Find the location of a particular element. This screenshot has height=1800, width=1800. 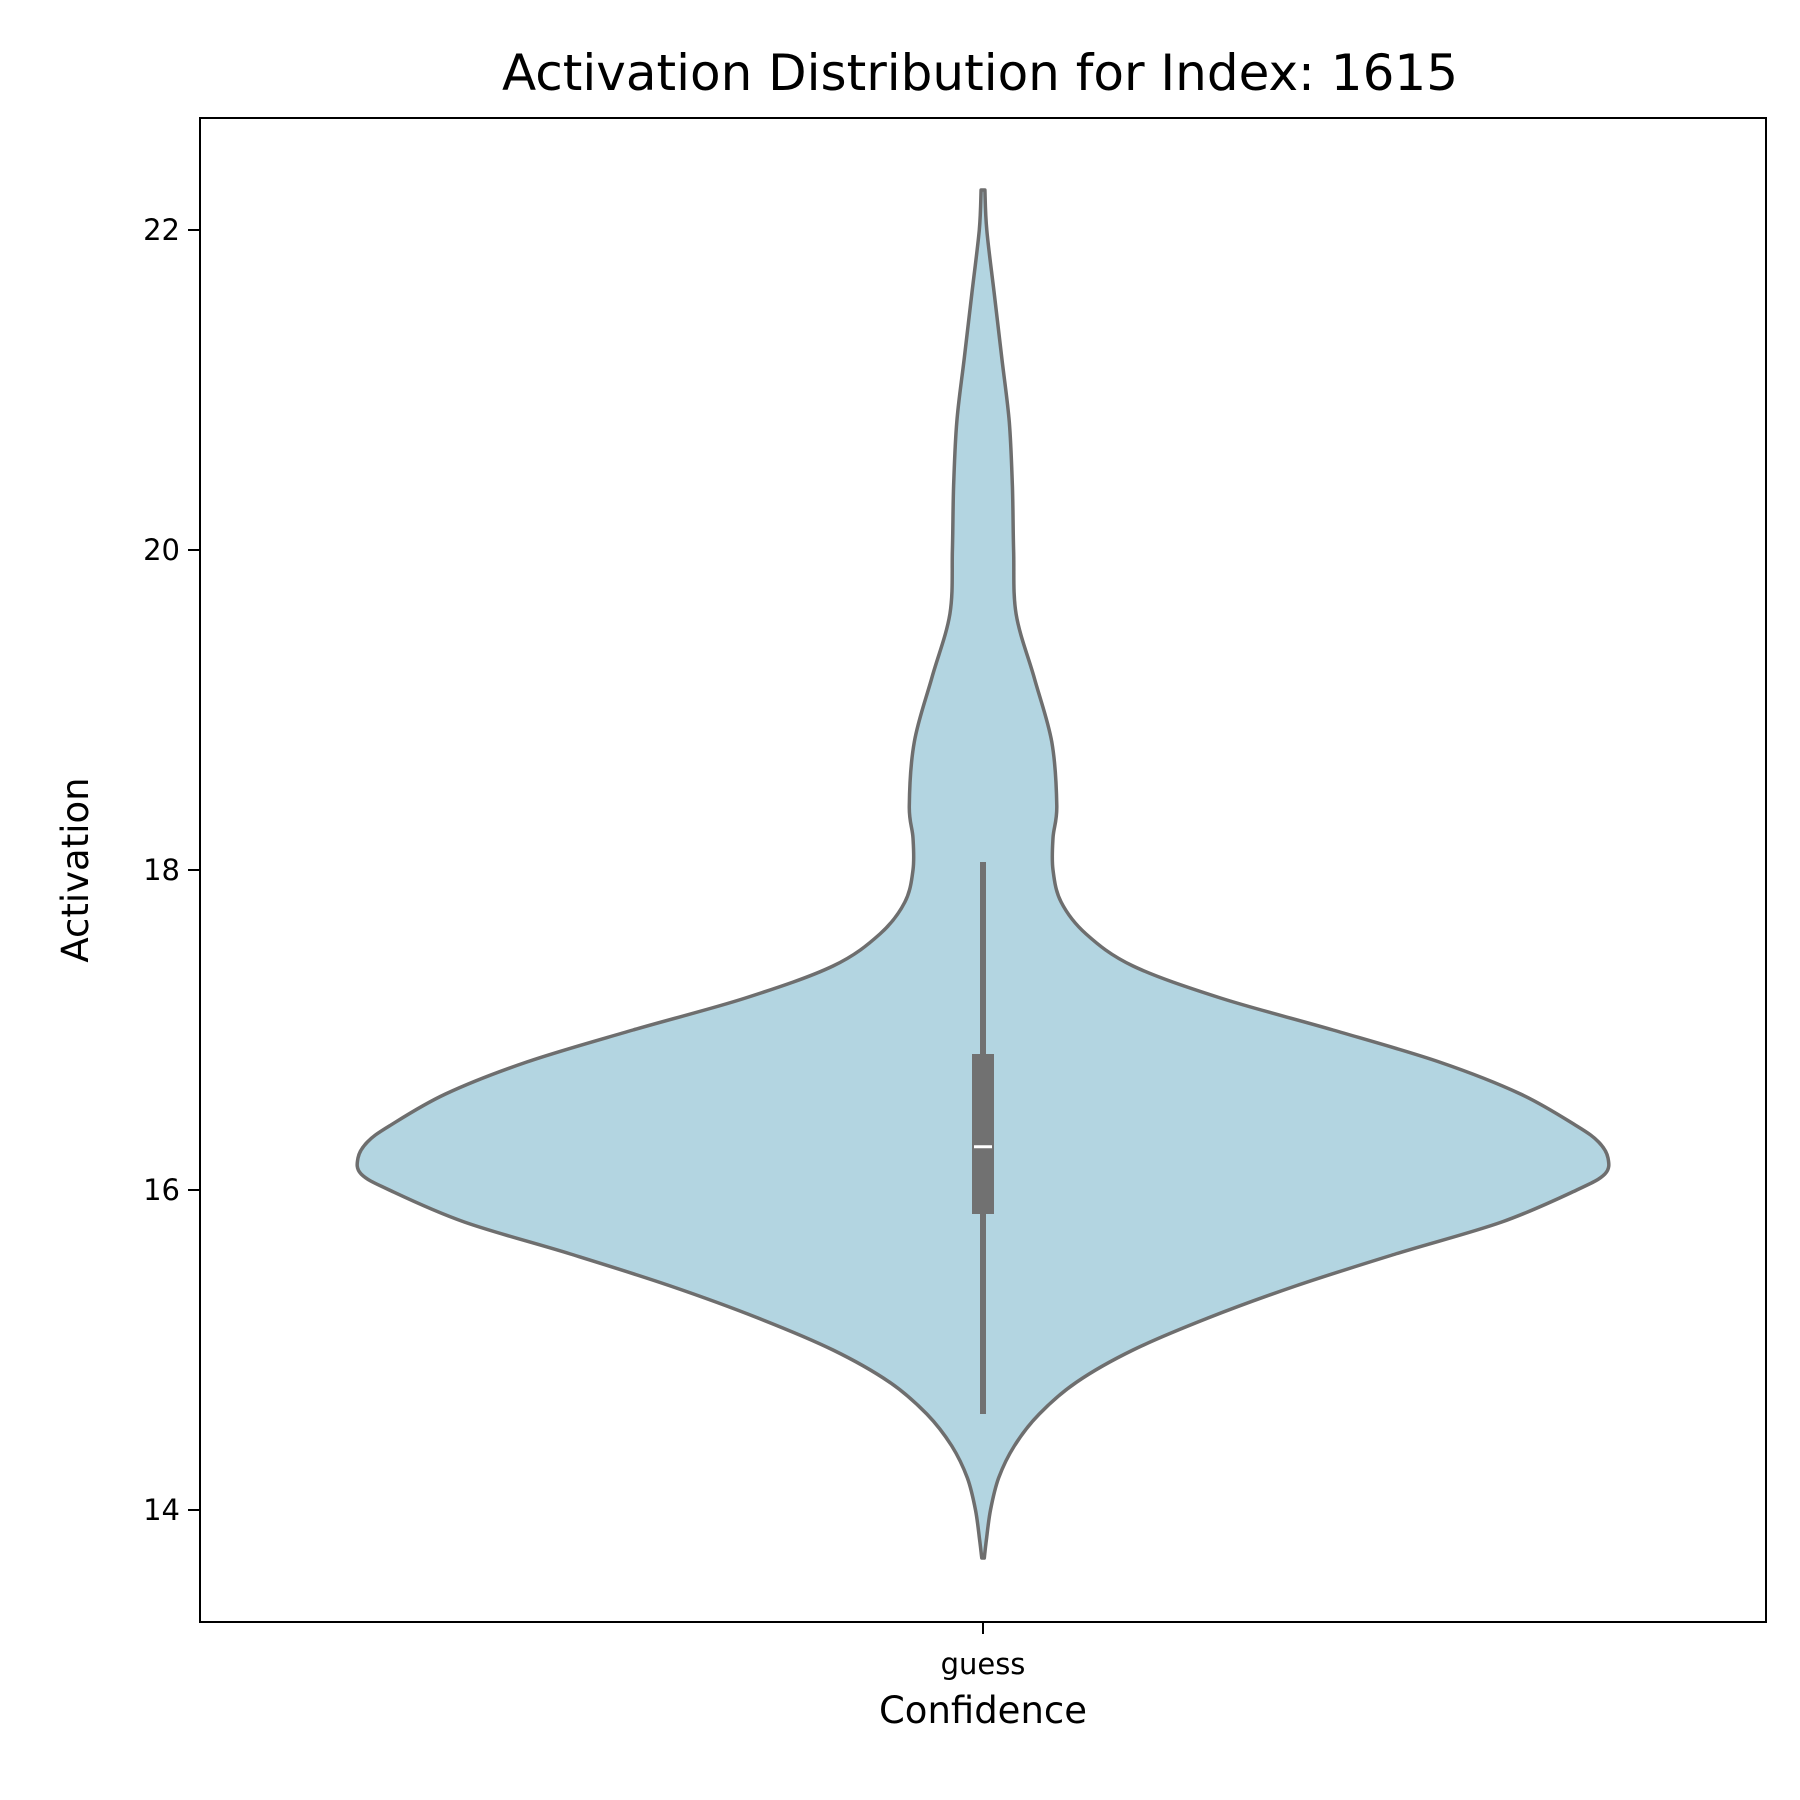

x-axis: guess is located at coordinates (983, 1651).